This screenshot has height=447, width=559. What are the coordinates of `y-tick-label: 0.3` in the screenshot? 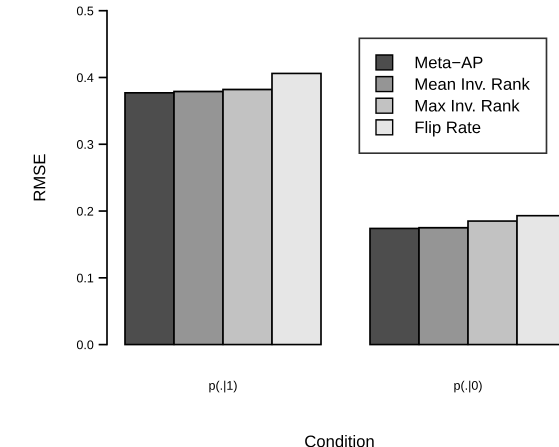 It's located at (85, 144).